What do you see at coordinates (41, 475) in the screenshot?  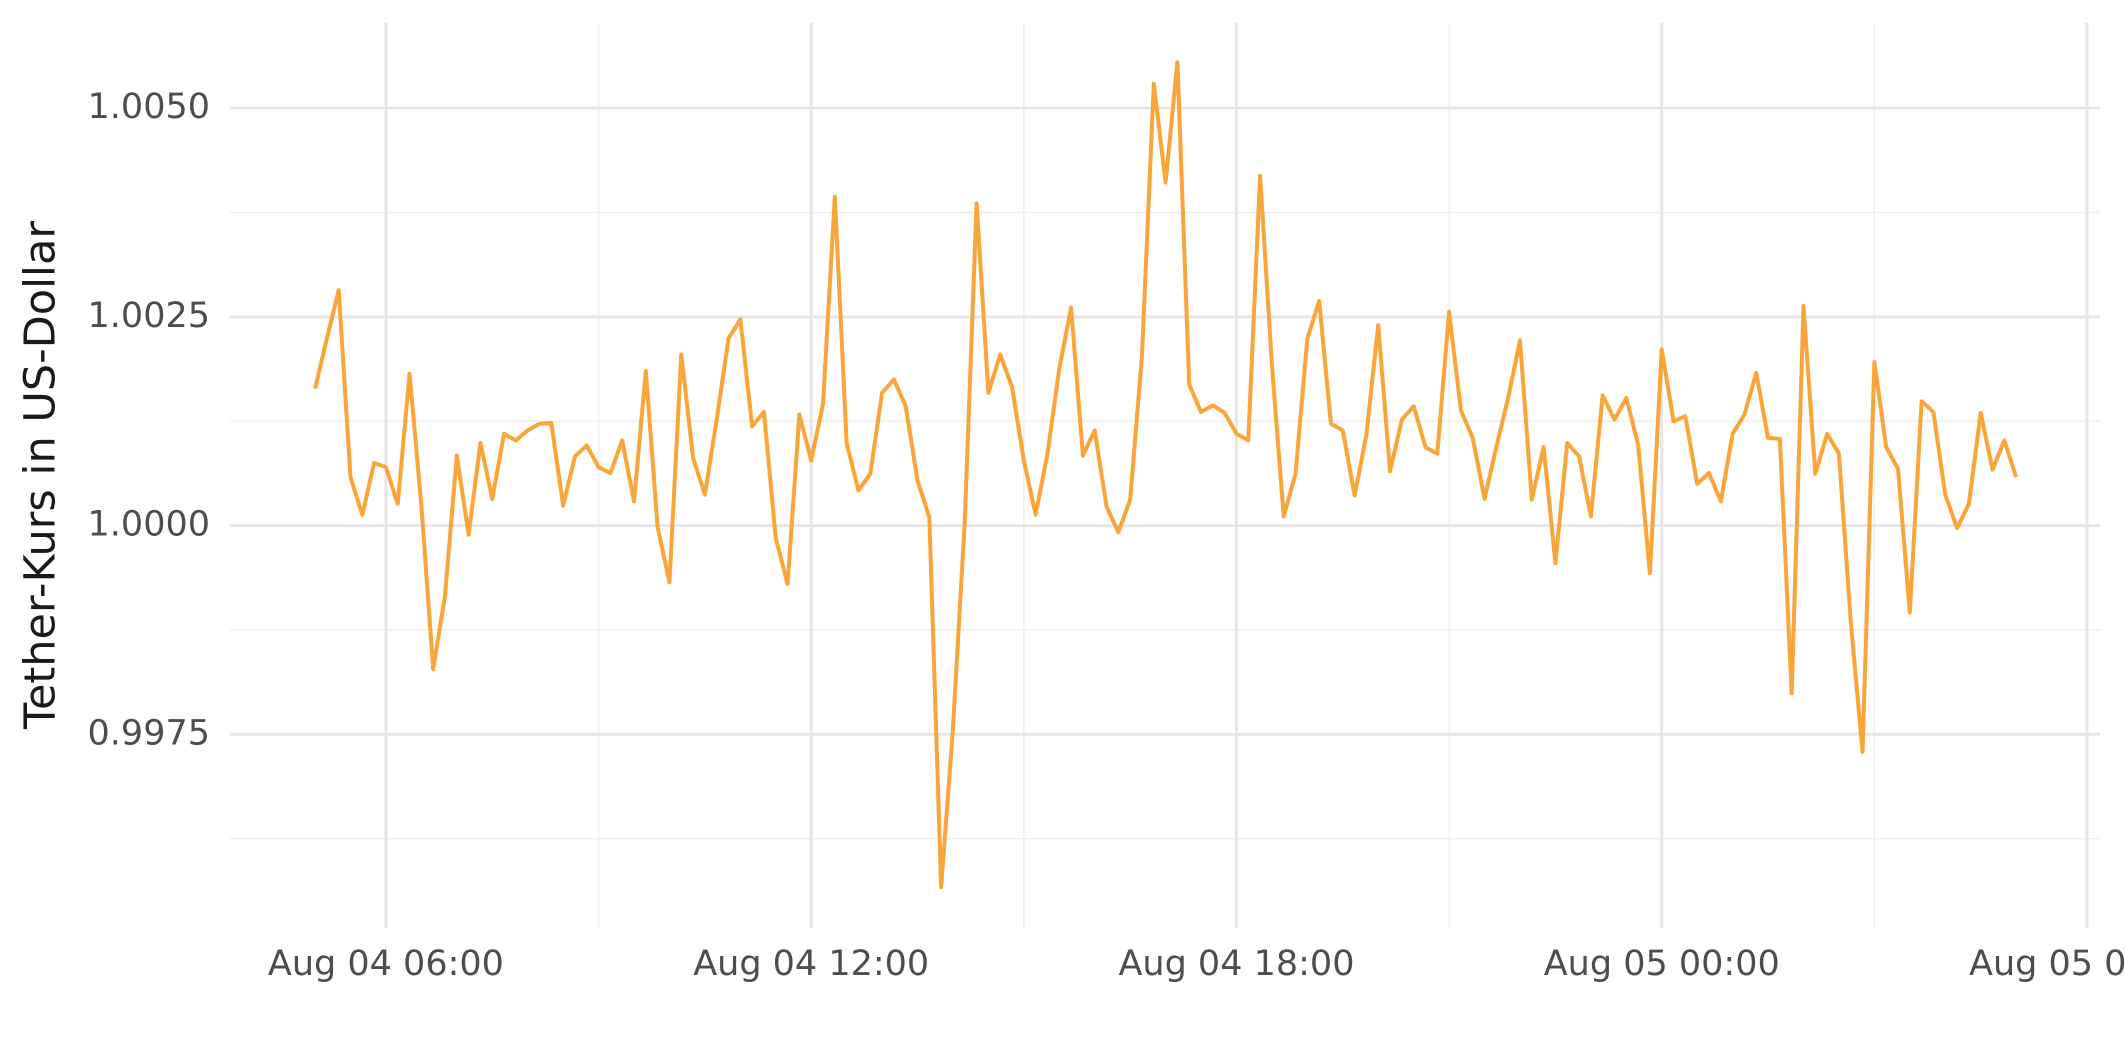 I see `y-axis-label: Tether-Kurs in US-Dollar` at bounding box center [41, 475].